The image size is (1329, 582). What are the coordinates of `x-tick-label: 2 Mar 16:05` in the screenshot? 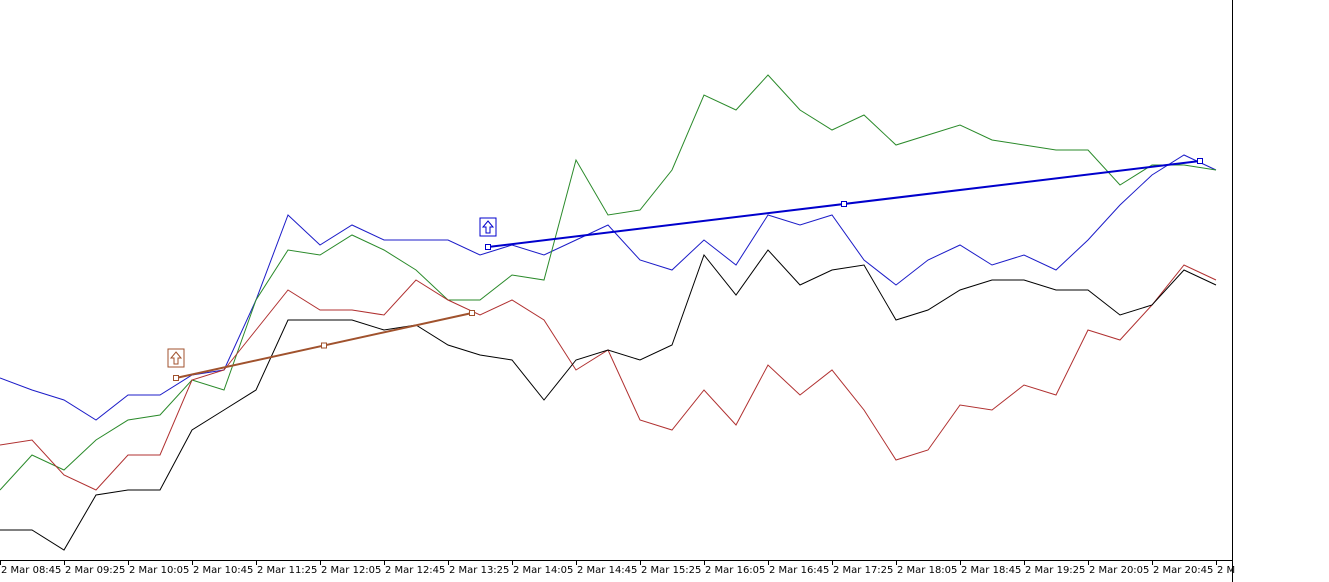 It's located at (735, 570).